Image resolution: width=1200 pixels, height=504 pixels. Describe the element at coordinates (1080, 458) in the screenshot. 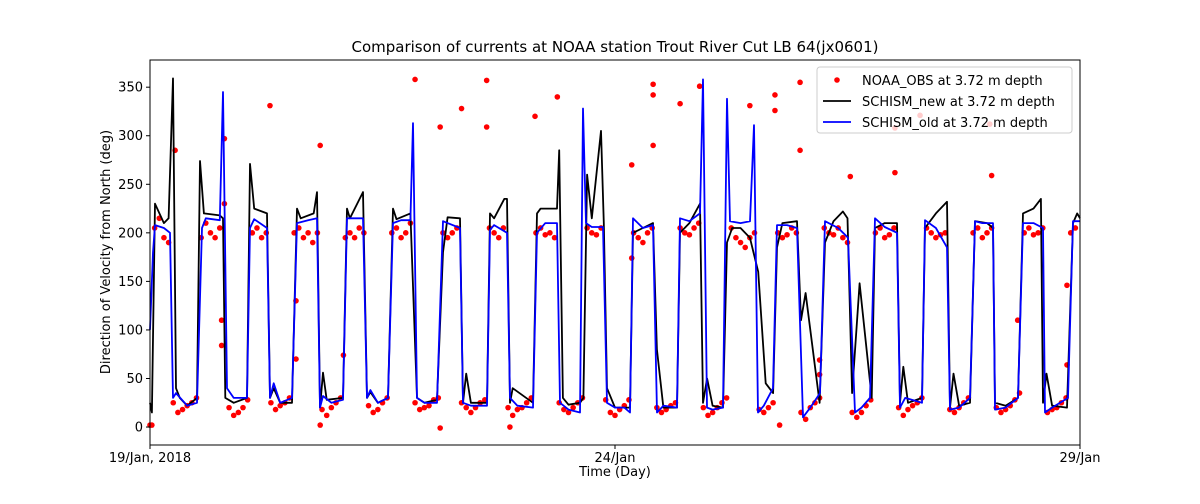

I see `x-tick-label: 29/Jan` at that location.